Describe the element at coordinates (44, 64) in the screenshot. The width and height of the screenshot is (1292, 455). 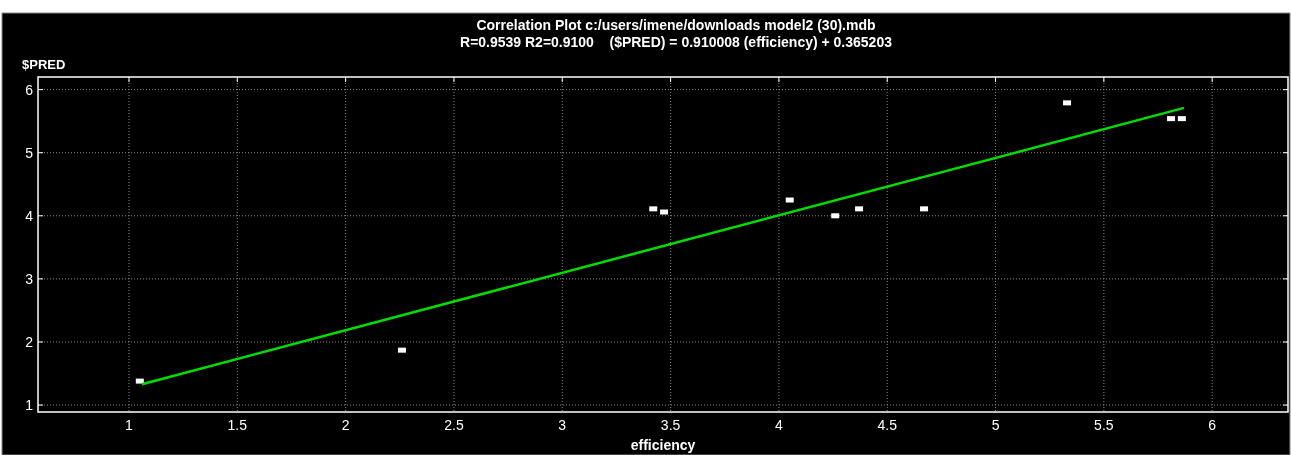
I see `y-axis-title: $PRED` at that location.